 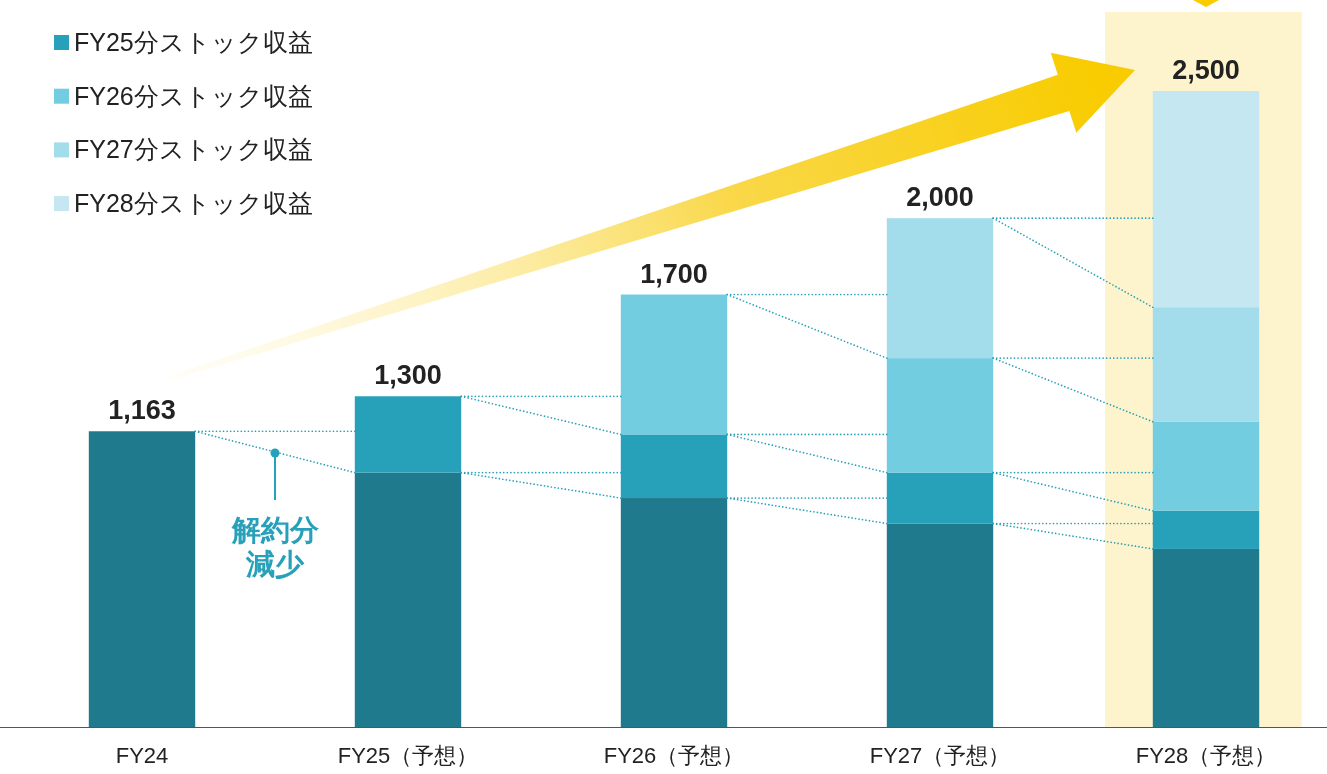 What do you see at coordinates (408, 375) in the screenshot?
I see `annotation: 1,300` at bounding box center [408, 375].